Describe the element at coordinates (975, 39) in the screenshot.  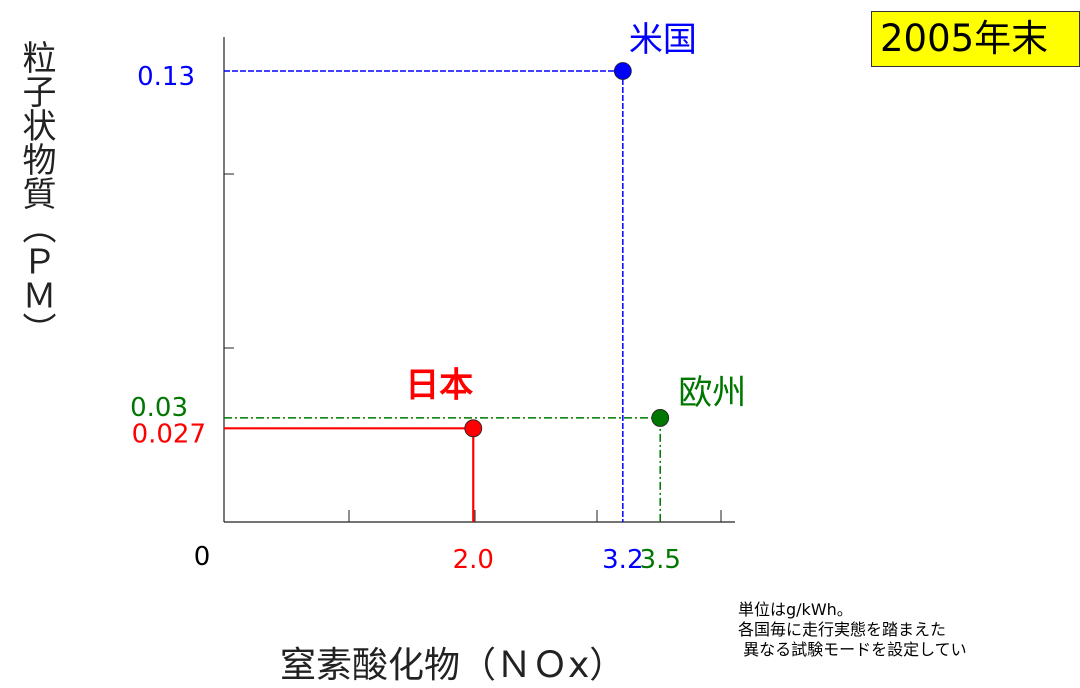
I see `year-badge: 2005年末` at that location.